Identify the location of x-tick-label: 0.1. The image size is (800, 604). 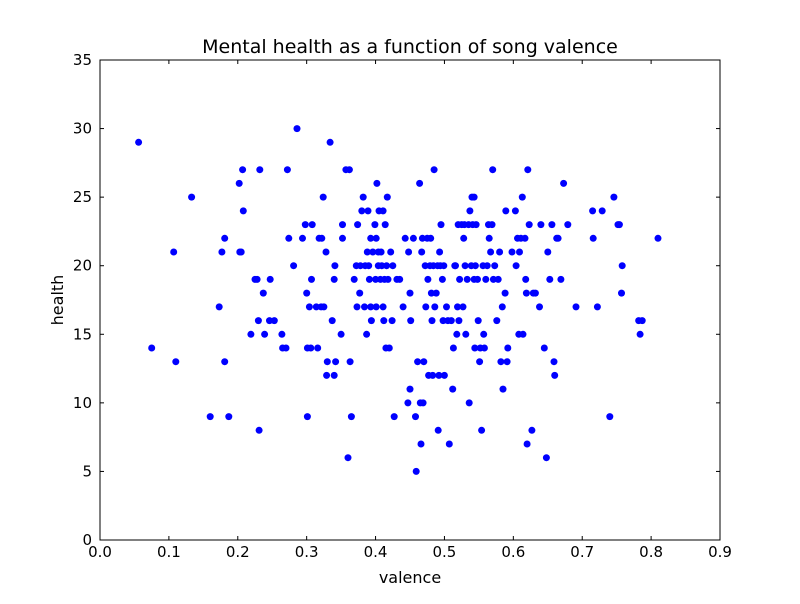
(169, 552).